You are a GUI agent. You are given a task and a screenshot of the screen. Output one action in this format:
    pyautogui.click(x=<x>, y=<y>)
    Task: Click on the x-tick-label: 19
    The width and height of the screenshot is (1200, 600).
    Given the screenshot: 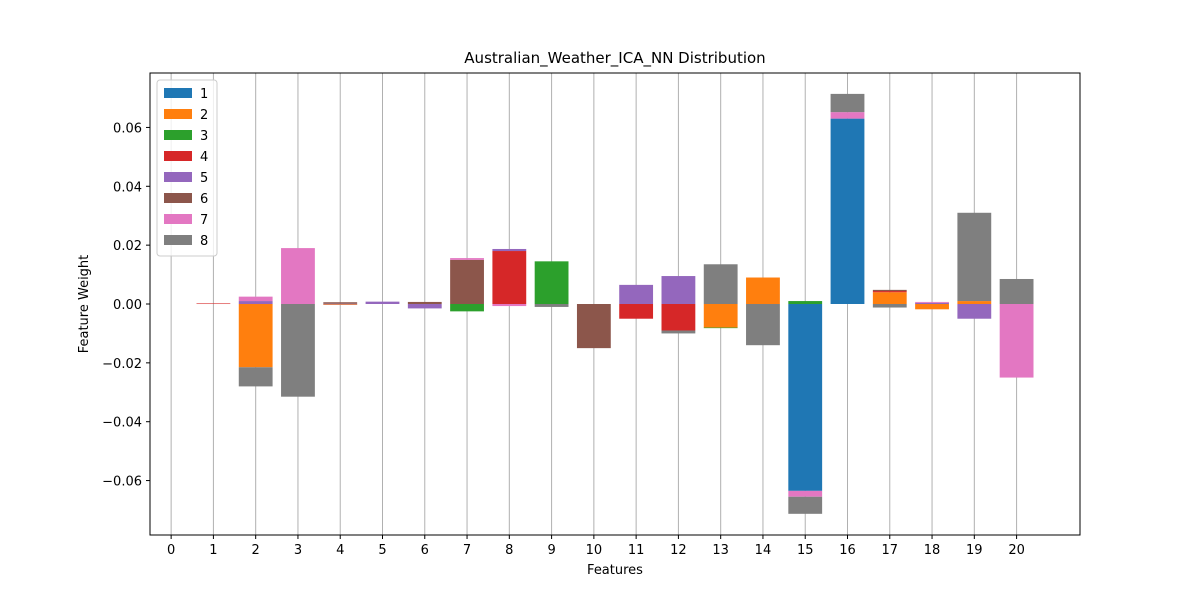 What is the action you would take?
    pyautogui.click(x=974, y=550)
    